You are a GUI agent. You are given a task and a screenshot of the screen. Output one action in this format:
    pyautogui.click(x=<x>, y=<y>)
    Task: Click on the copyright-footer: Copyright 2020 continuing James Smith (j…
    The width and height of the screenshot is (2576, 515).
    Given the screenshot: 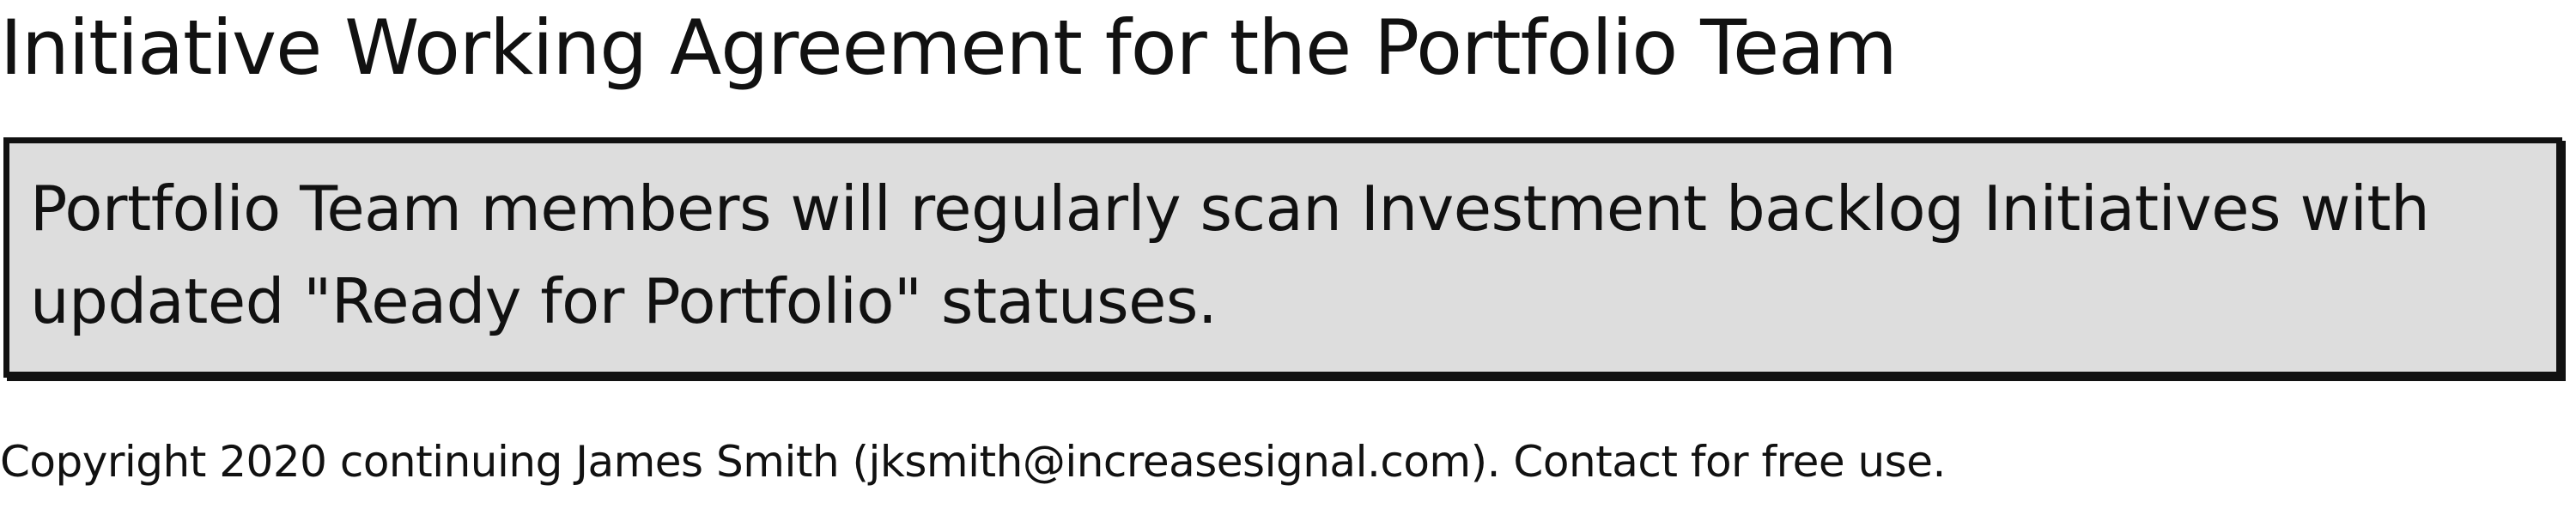 What is the action you would take?
    pyautogui.click(x=973, y=462)
    